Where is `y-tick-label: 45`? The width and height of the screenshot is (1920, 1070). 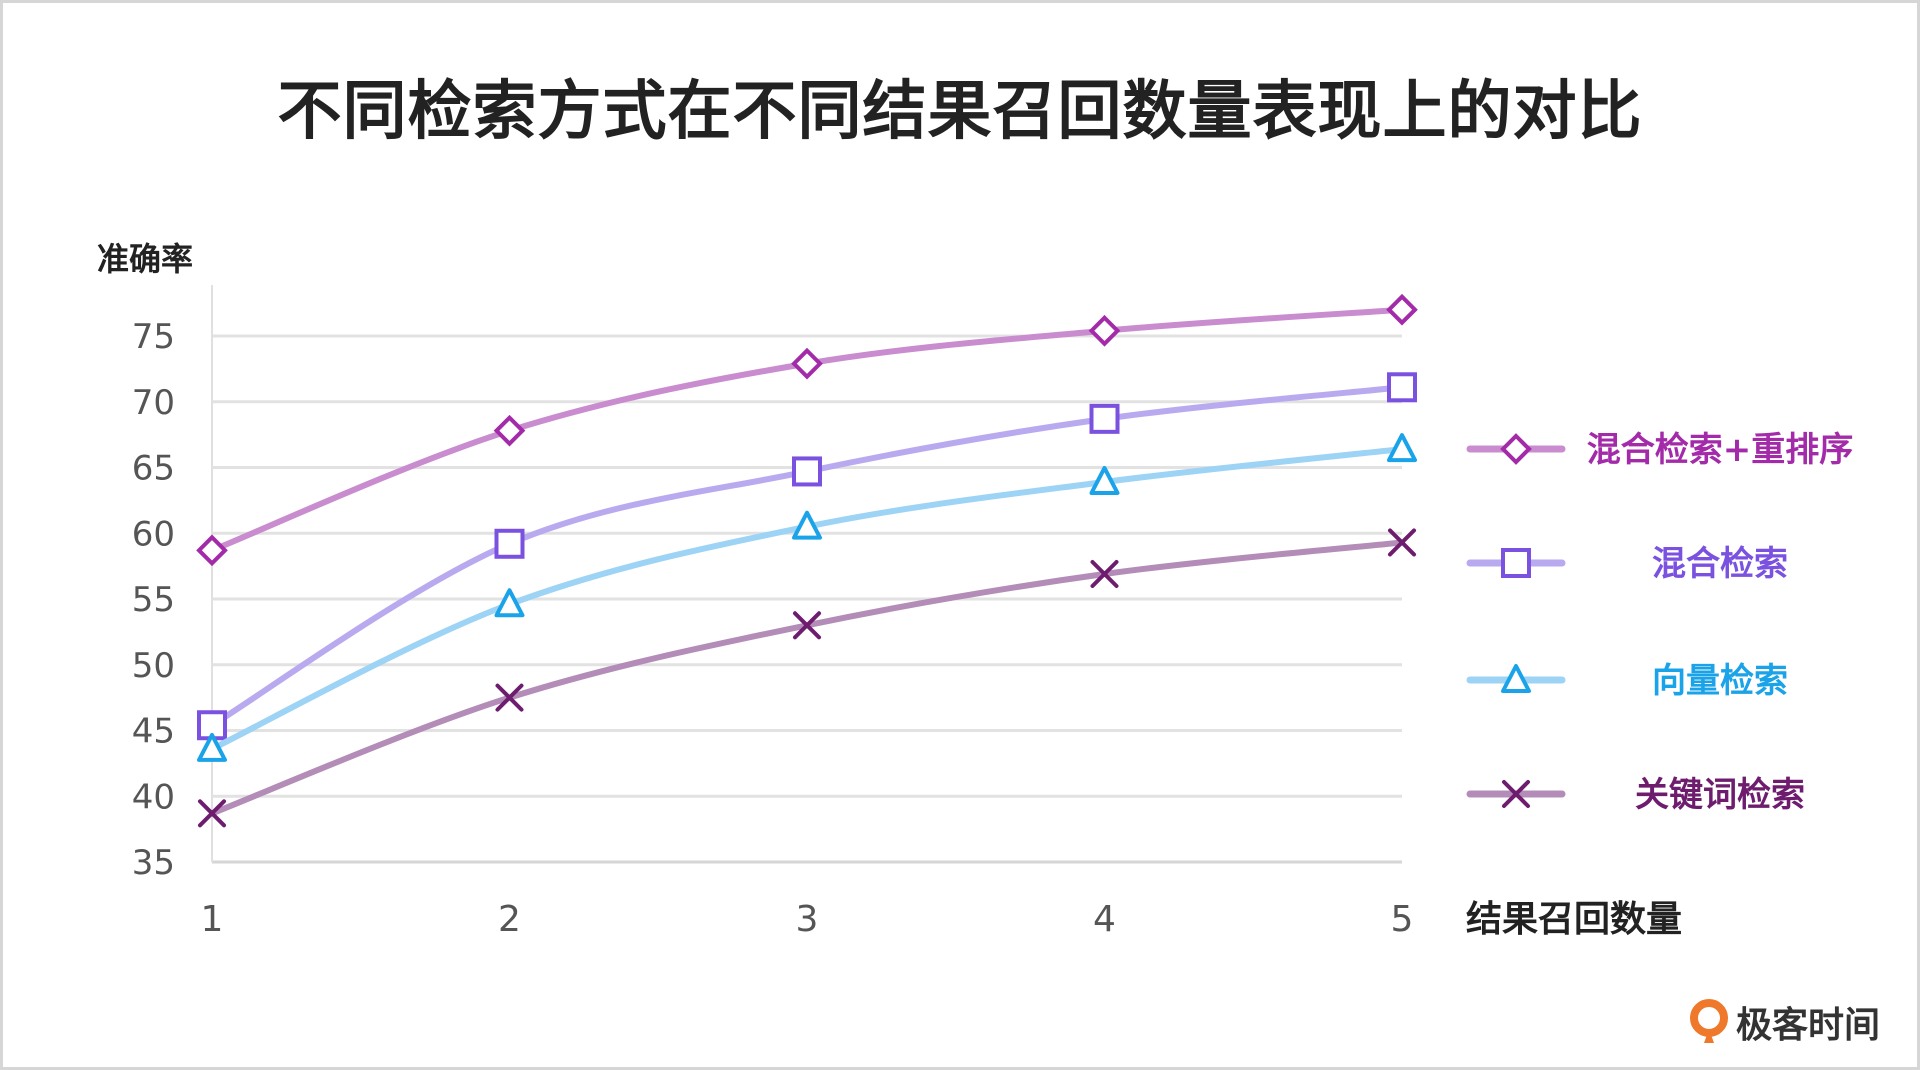 y-tick-label: 45 is located at coordinates (153, 732).